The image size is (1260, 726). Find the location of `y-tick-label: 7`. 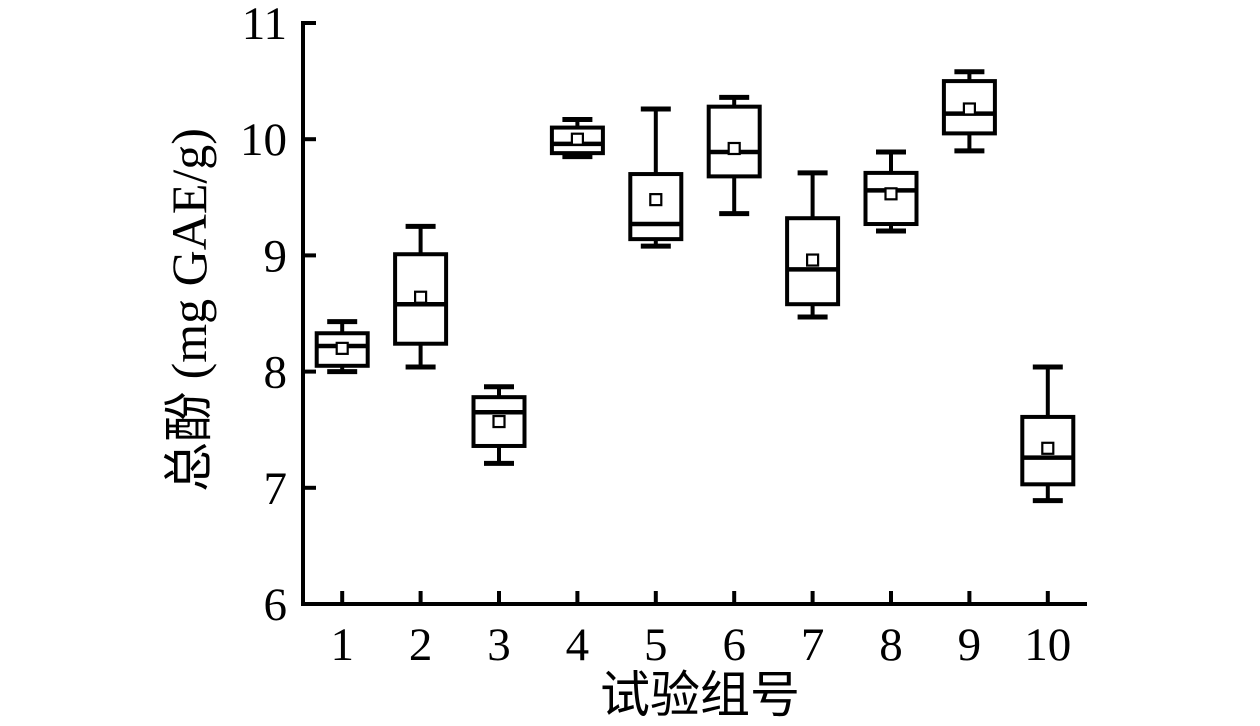

y-tick-label: 7 is located at coordinates (276, 489).